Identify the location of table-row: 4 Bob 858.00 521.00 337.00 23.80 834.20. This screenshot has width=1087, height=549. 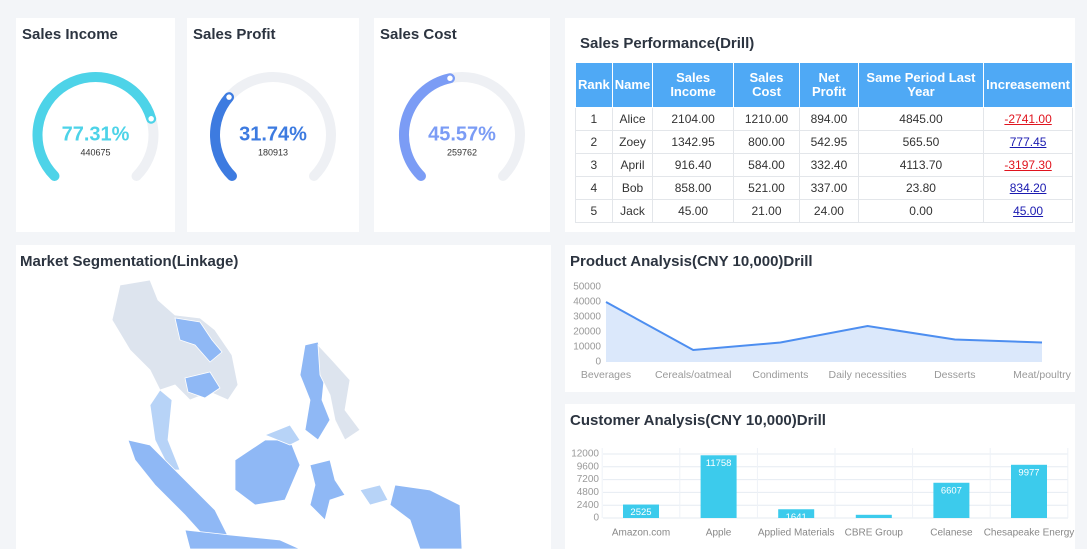
(824, 188).